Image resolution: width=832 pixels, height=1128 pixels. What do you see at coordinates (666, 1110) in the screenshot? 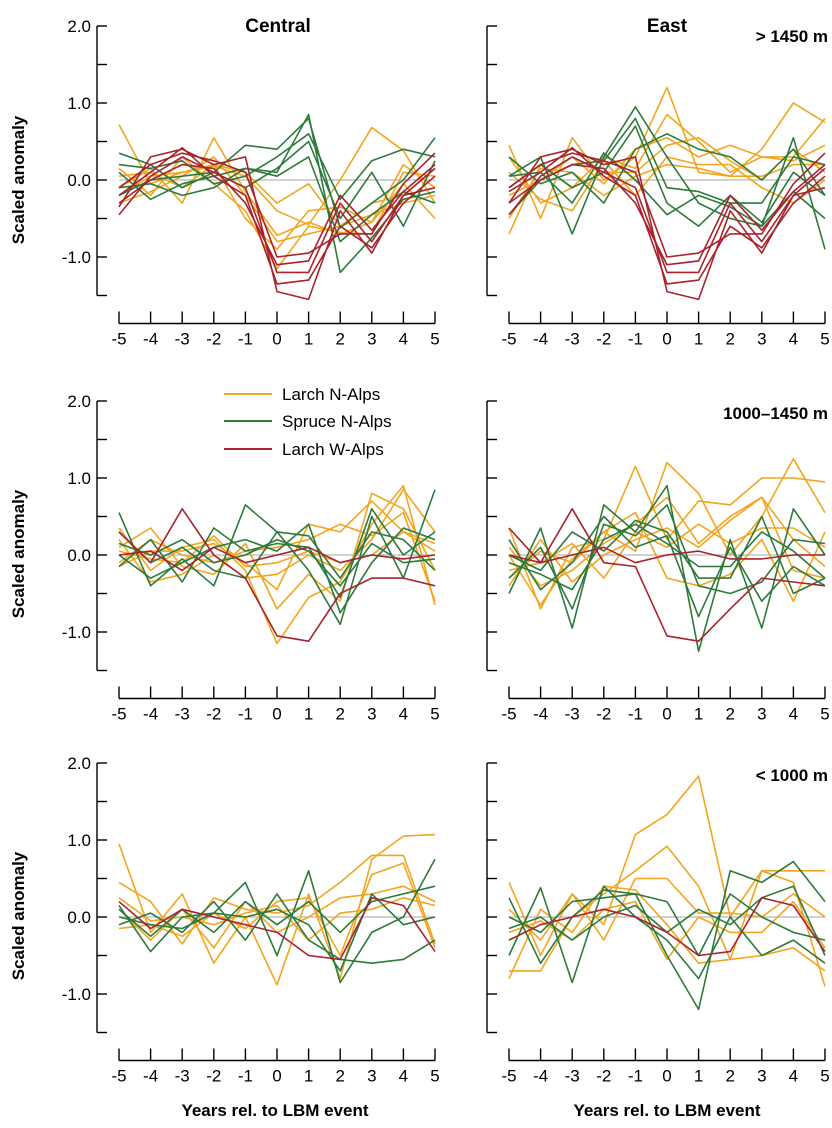
I see `x-axis-label-east: Years rel. to LBM event` at bounding box center [666, 1110].